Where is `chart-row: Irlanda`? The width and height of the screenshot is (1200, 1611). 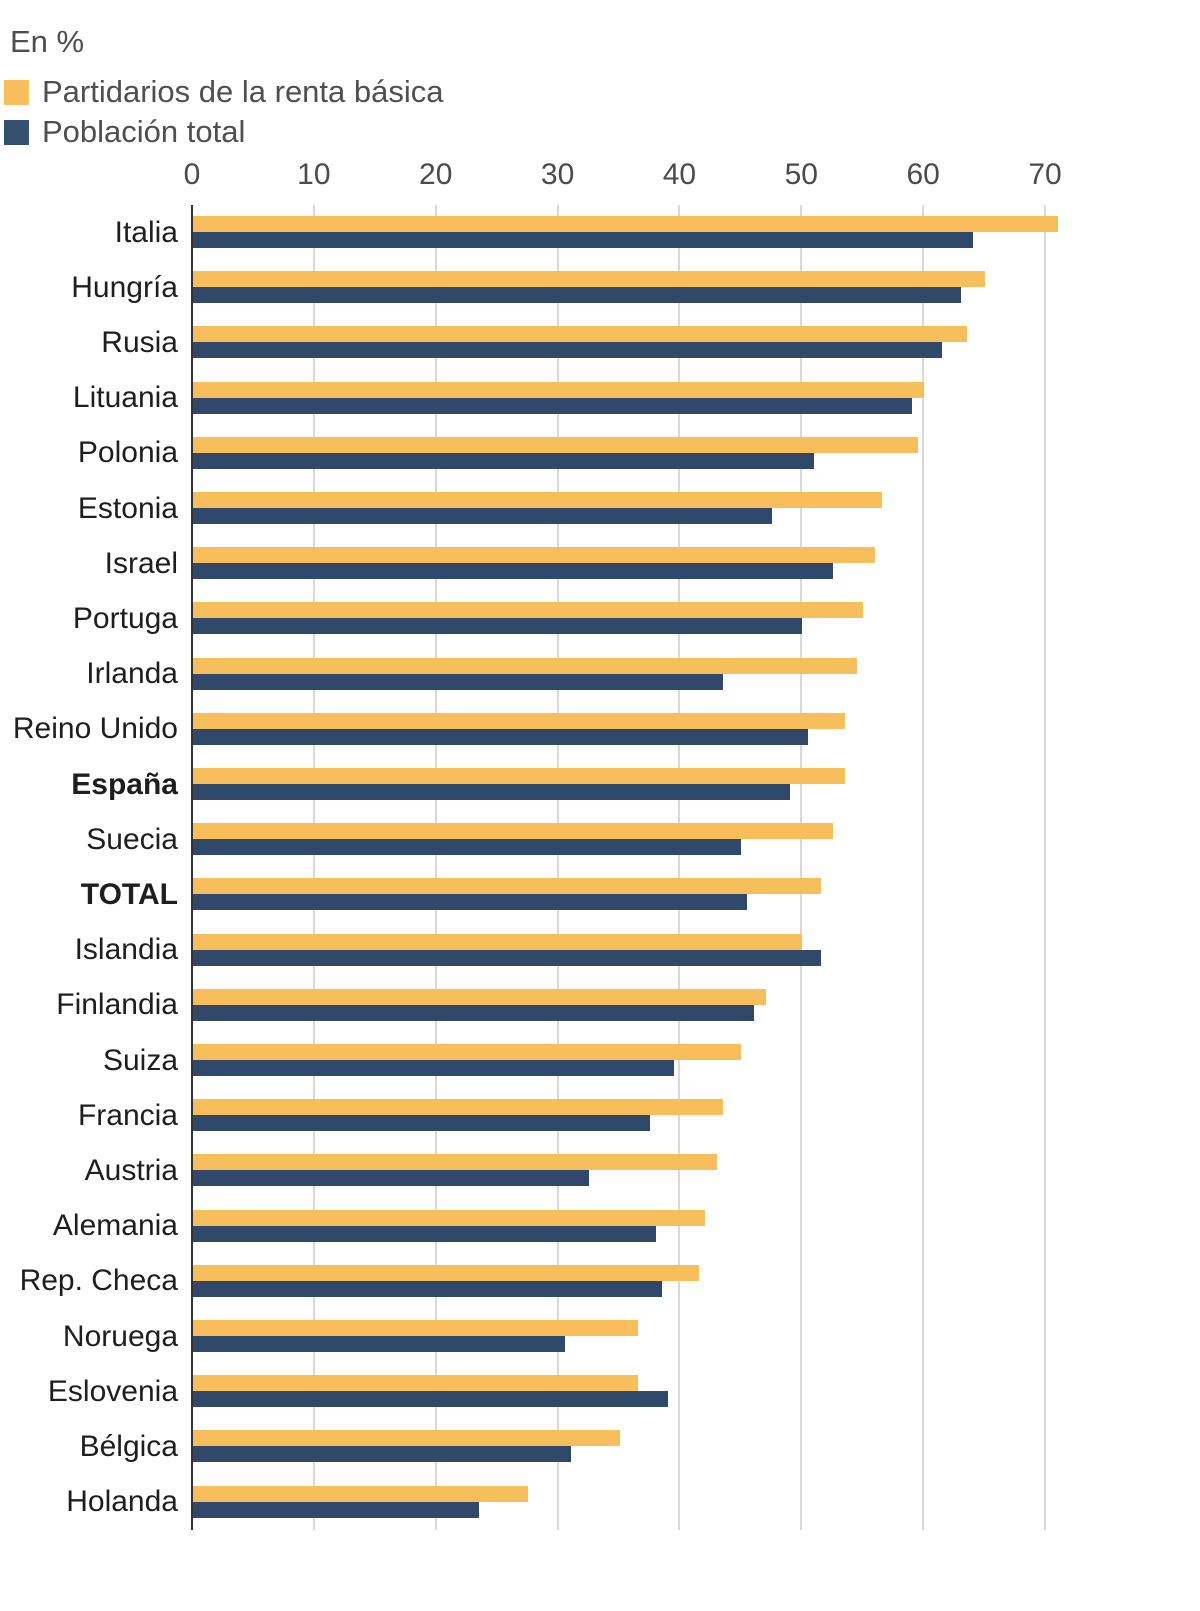
chart-row: Irlanda is located at coordinates (600, 674).